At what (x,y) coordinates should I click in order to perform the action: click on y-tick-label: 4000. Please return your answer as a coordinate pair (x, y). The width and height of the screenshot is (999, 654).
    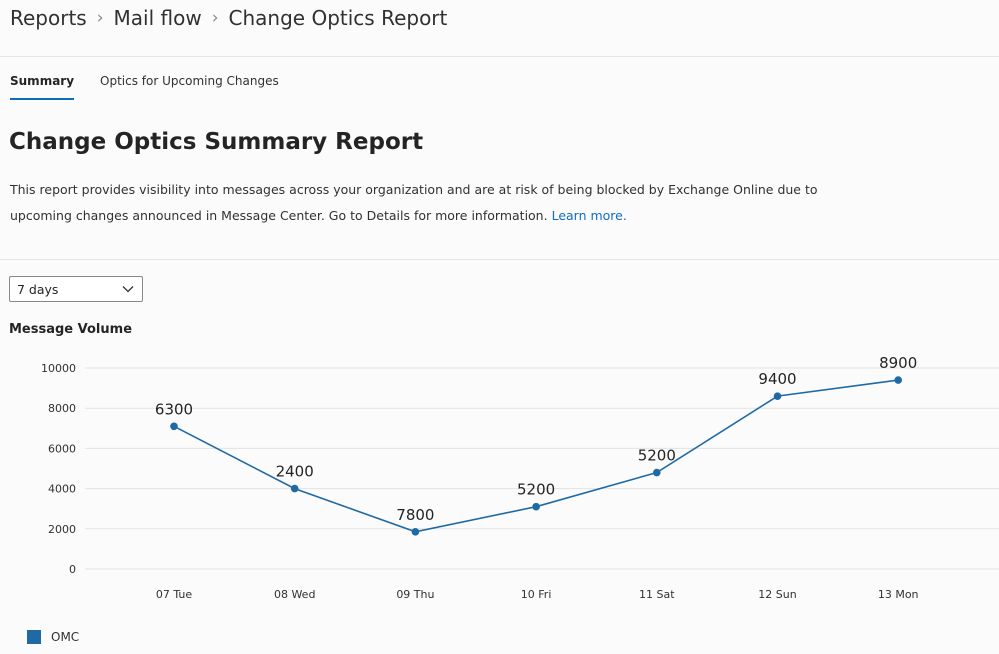
    Looking at the image, I should click on (62, 489).